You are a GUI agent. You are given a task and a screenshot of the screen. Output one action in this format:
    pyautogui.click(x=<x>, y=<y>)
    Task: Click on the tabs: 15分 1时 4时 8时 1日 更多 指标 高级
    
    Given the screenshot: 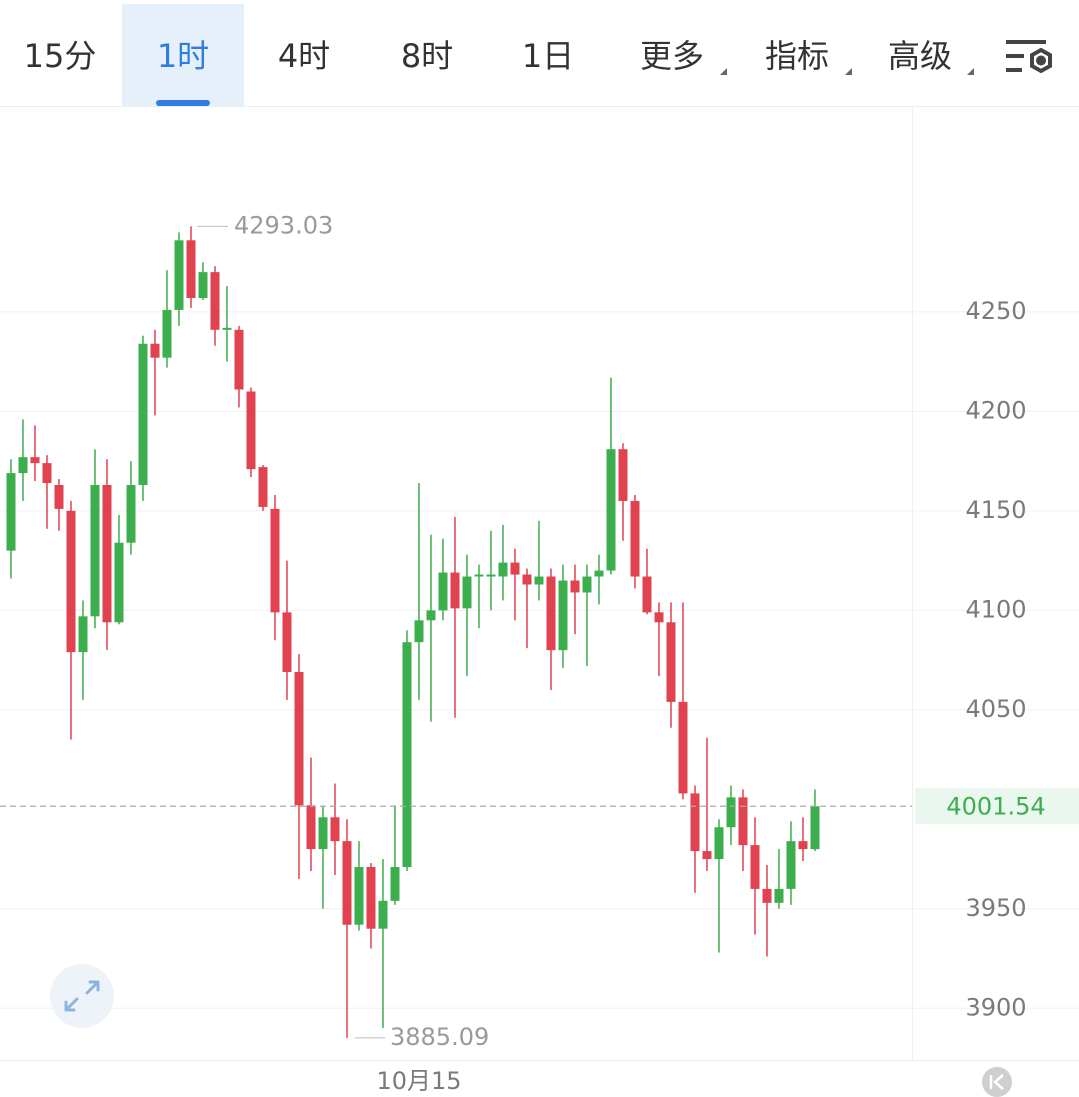 What is the action you would take?
    pyautogui.click(x=488, y=55)
    